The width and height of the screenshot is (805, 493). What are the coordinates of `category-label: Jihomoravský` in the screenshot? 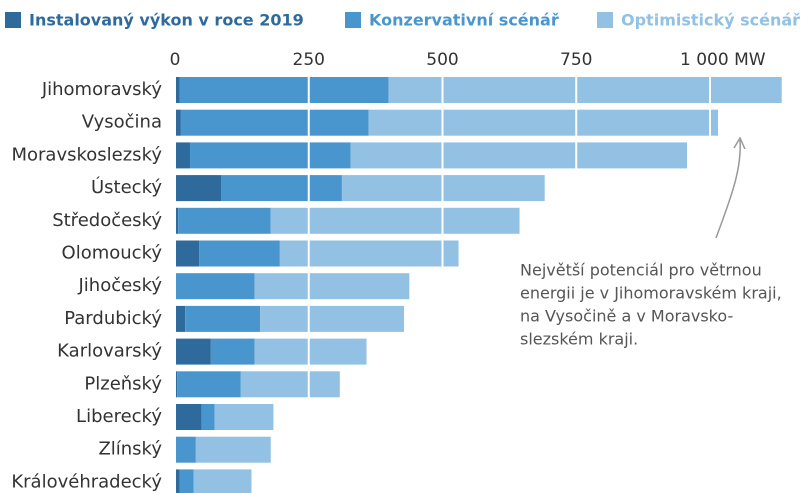 It's located at (102, 89).